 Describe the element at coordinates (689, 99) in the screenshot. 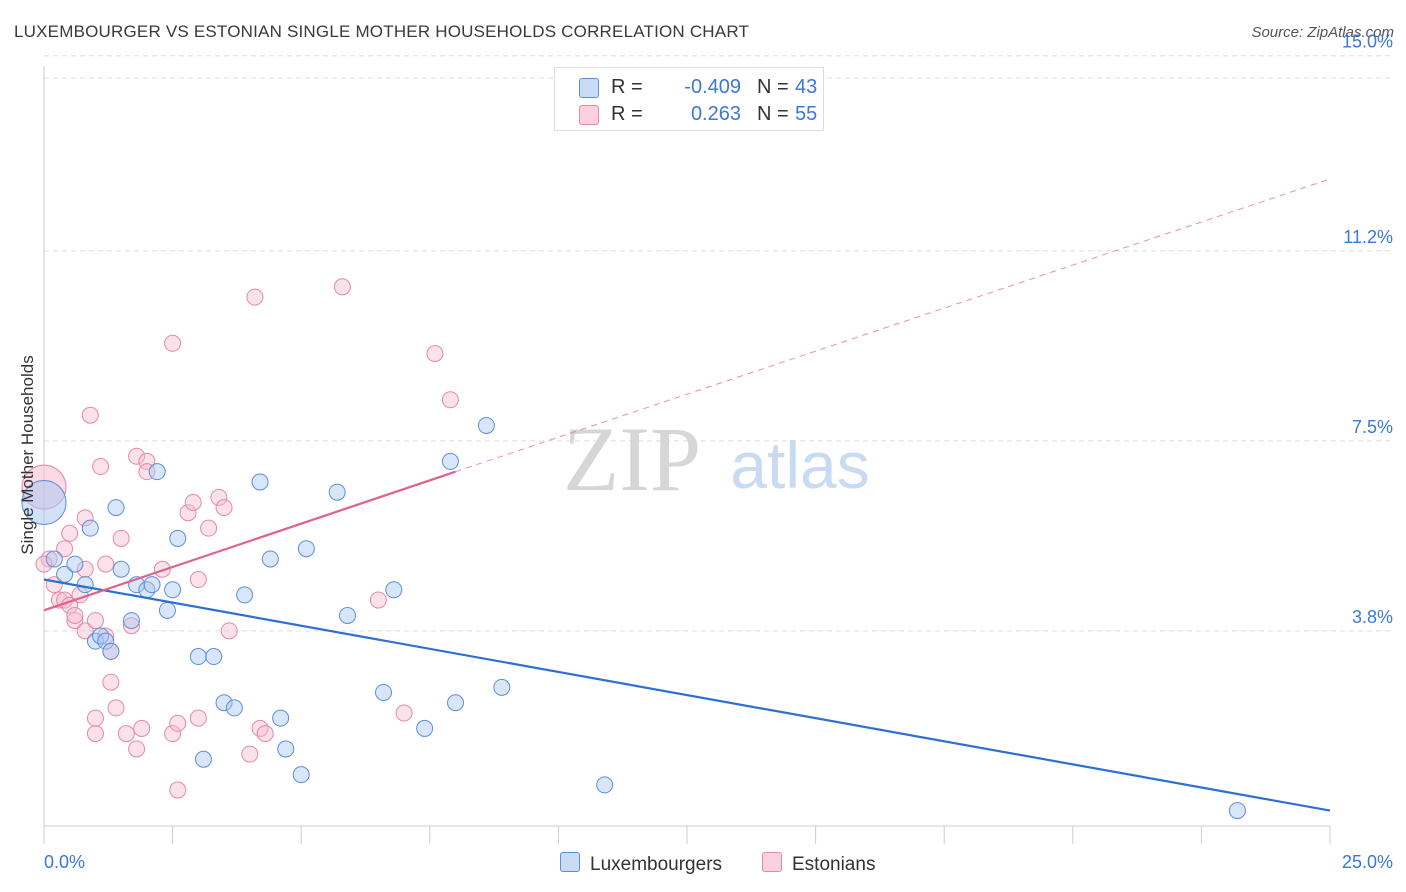

I see `stats-legend: R = -0.409 N = 43 R = 0.263 N = 55` at that location.